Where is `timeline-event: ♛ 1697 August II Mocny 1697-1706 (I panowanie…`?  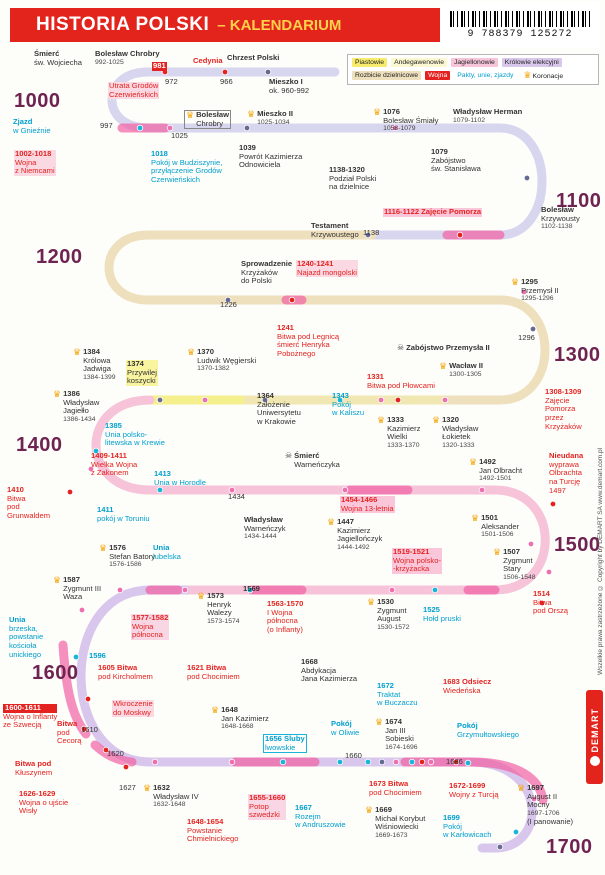
timeline-event: ♛ 1697 August II Mocny 1697-1706 (I panowanie… is located at coordinates (545, 804).